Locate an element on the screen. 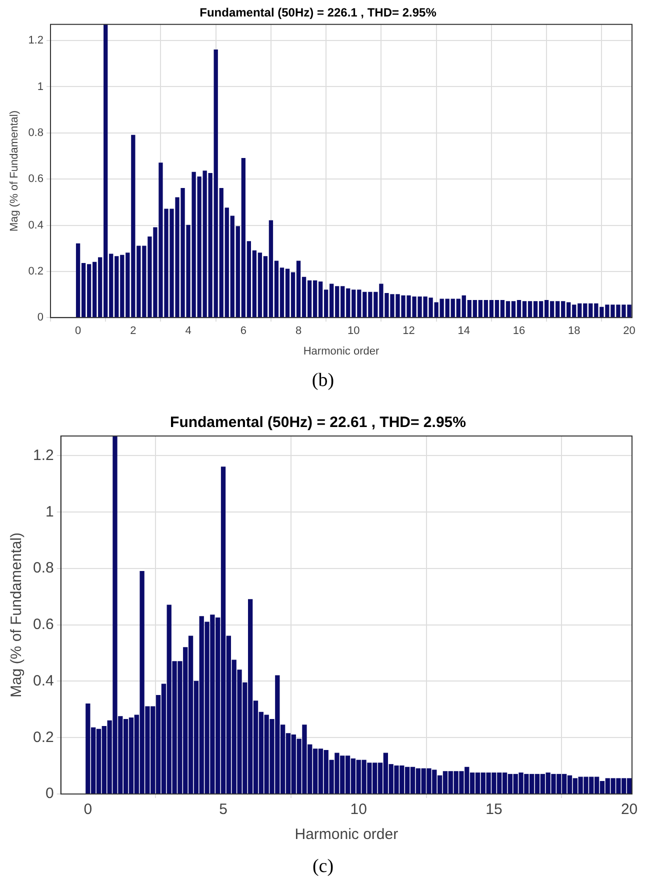 Image resolution: width=646 pixels, height=890 pixels. text: (b) is located at coordinates (323, 381).